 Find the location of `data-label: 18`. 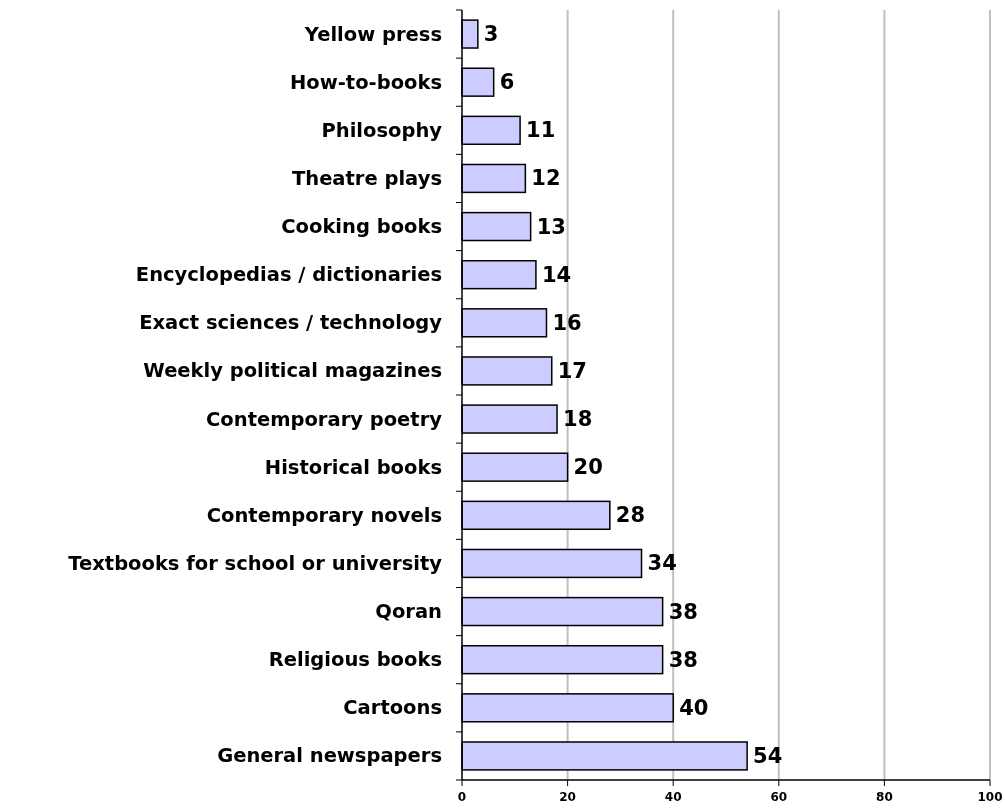

data-label: 18 is located at coordinates (578, 419).